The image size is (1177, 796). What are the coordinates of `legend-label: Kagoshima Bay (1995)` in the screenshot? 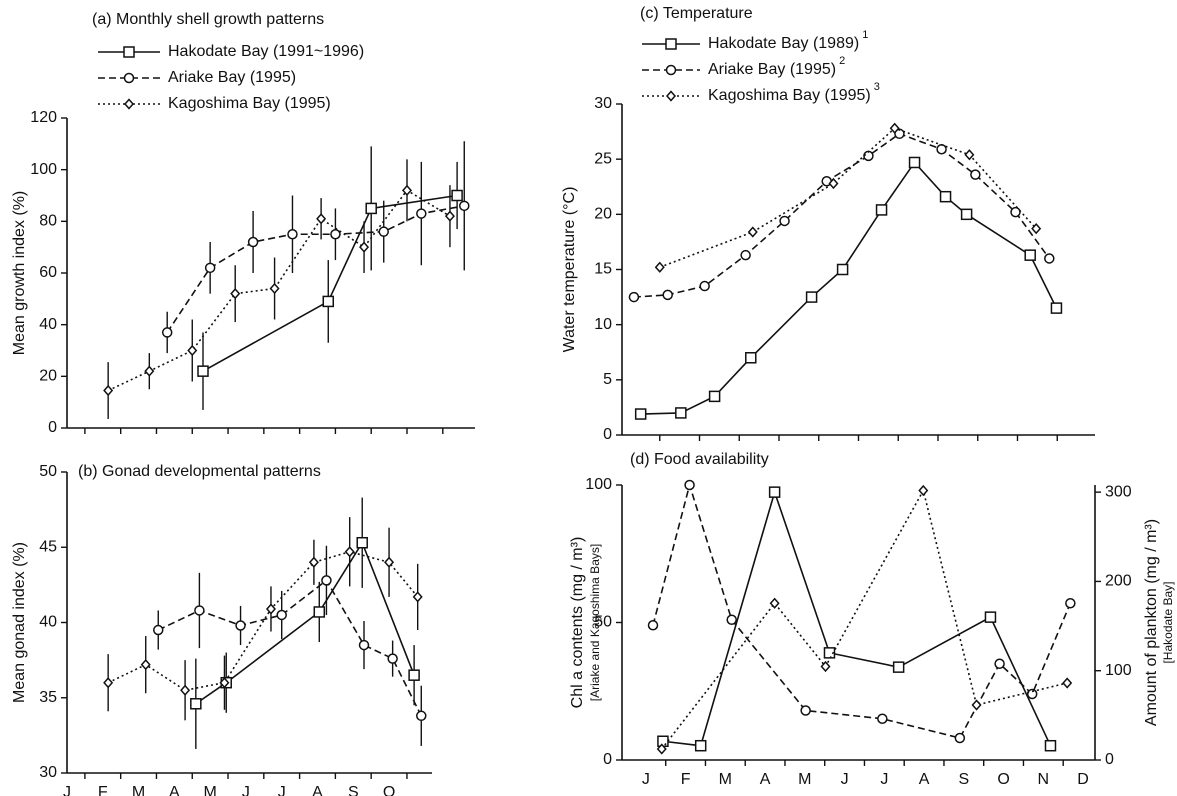 It's located at (249, 103).